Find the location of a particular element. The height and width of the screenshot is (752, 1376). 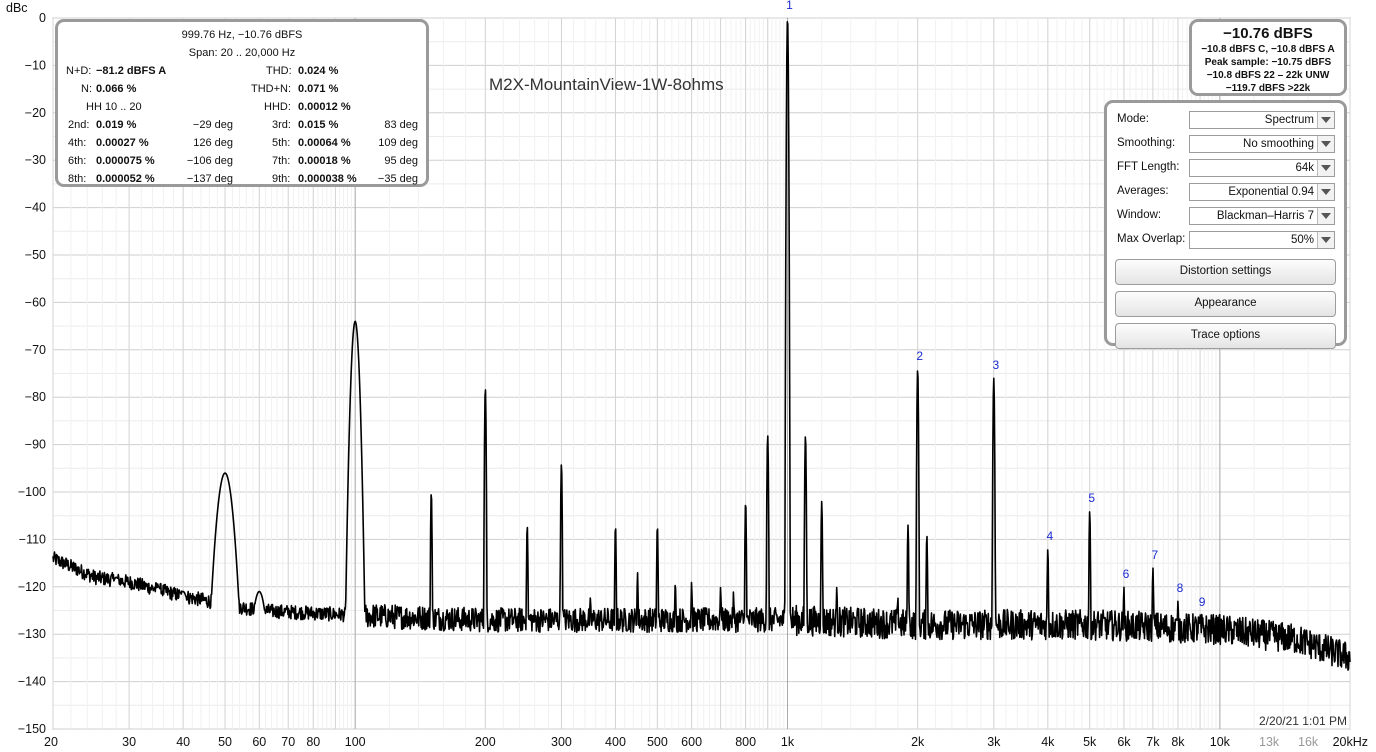

span-readout: Span: 20 .. 20,000 Hz is located at coordinates (242, 53).